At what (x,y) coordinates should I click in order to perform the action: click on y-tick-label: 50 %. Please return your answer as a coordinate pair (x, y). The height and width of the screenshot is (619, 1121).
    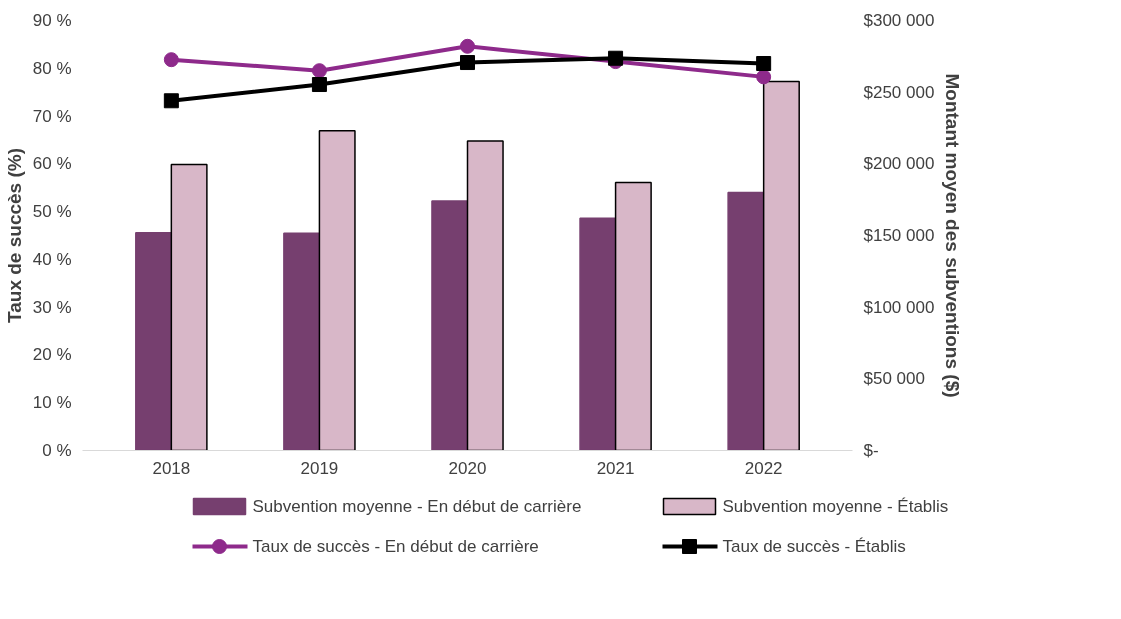
    Looking at the image, I should click on (52, 212).